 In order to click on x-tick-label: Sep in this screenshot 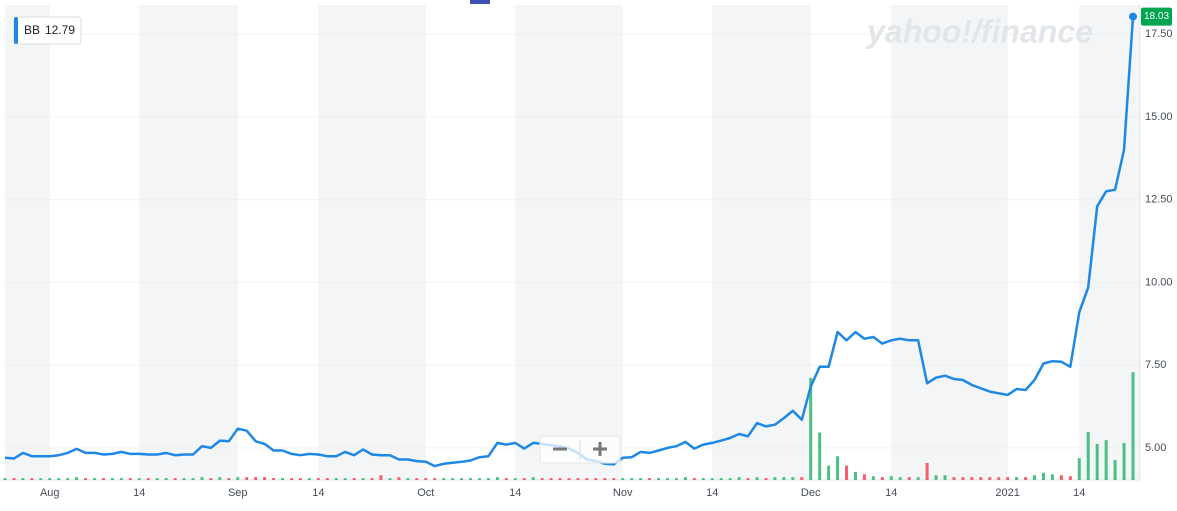, I will do `click(238, 493)`.